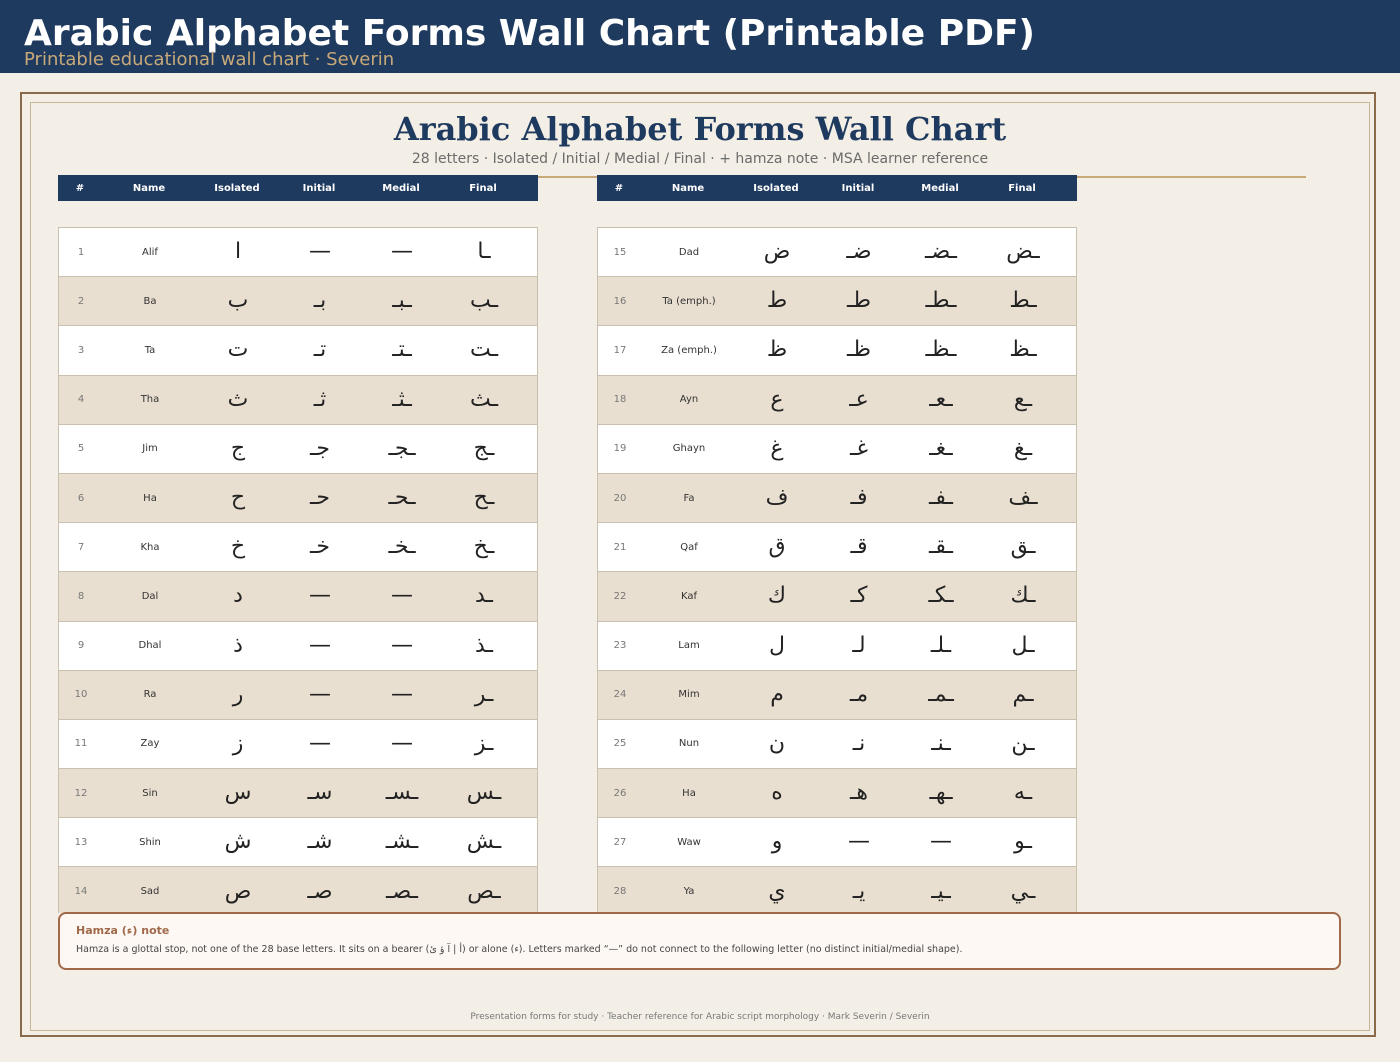 The image size is (1400, 1062). What do you see at coordinates (402, 448) in the screenshot?
I see `medial-form: ـجـ` at bounding box center [402, 448].